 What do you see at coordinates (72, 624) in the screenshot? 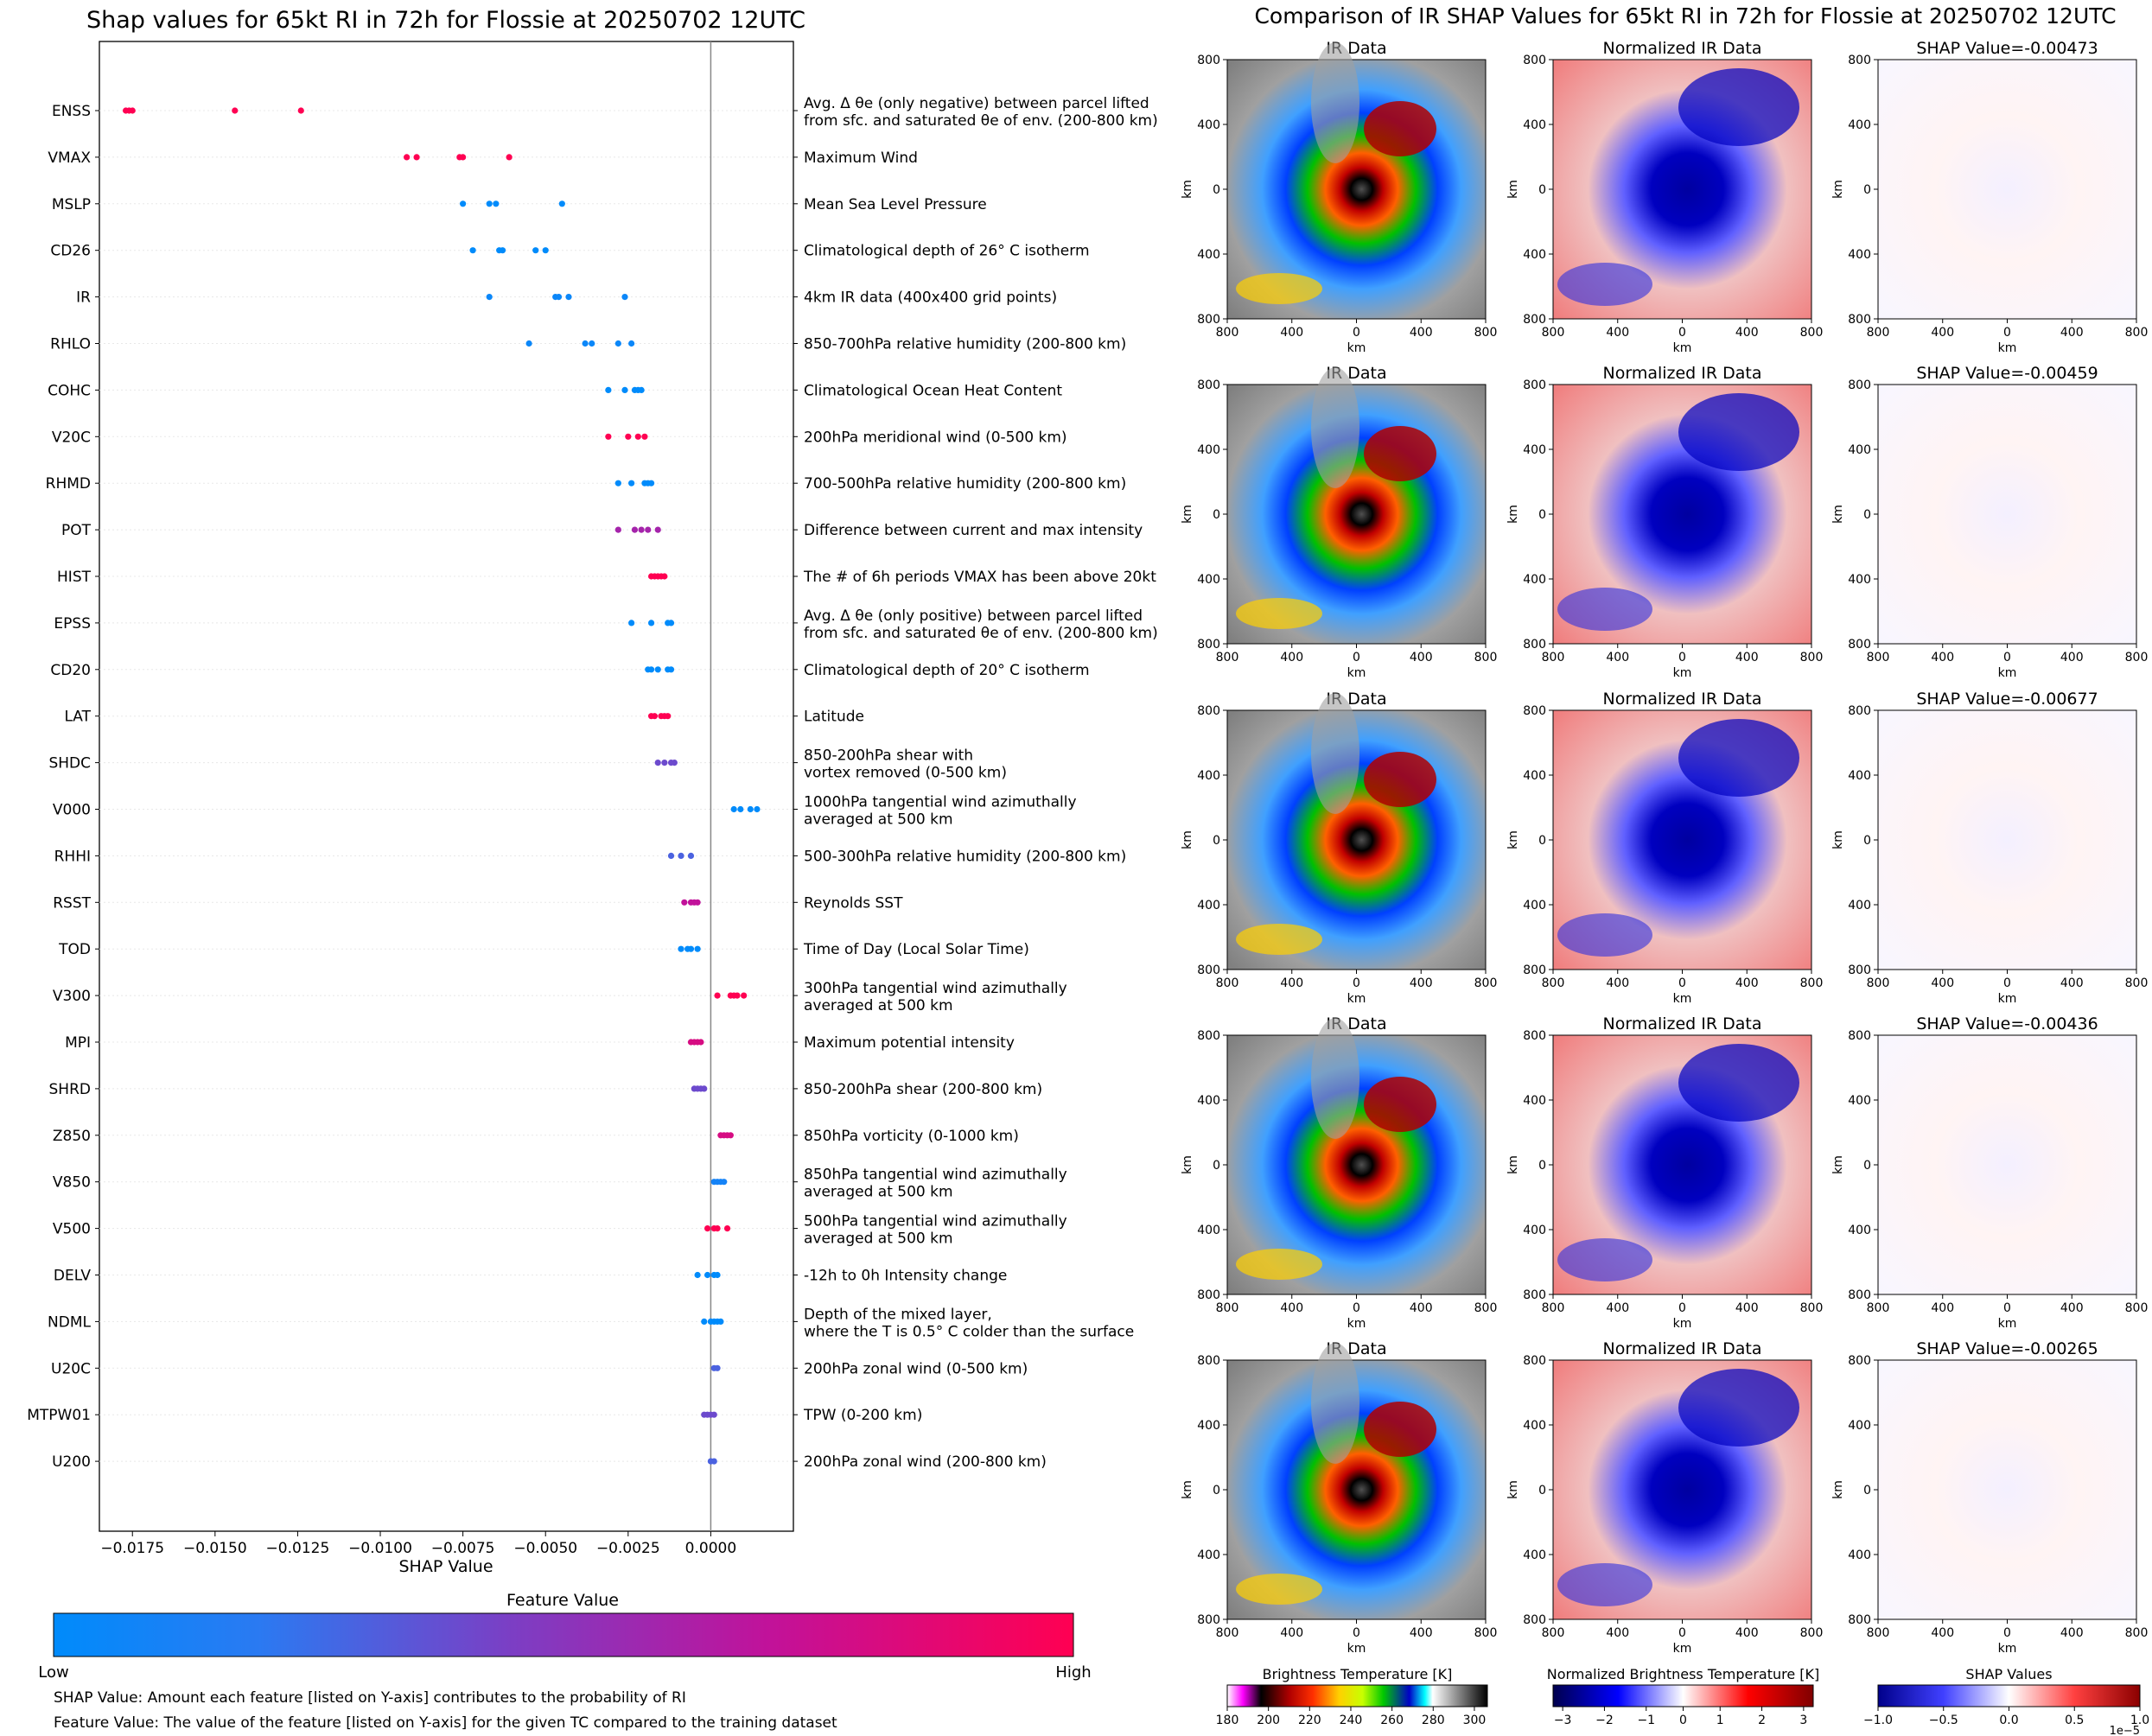
I see `feature-name-label: EPSS` at bounding box center [72, 624].